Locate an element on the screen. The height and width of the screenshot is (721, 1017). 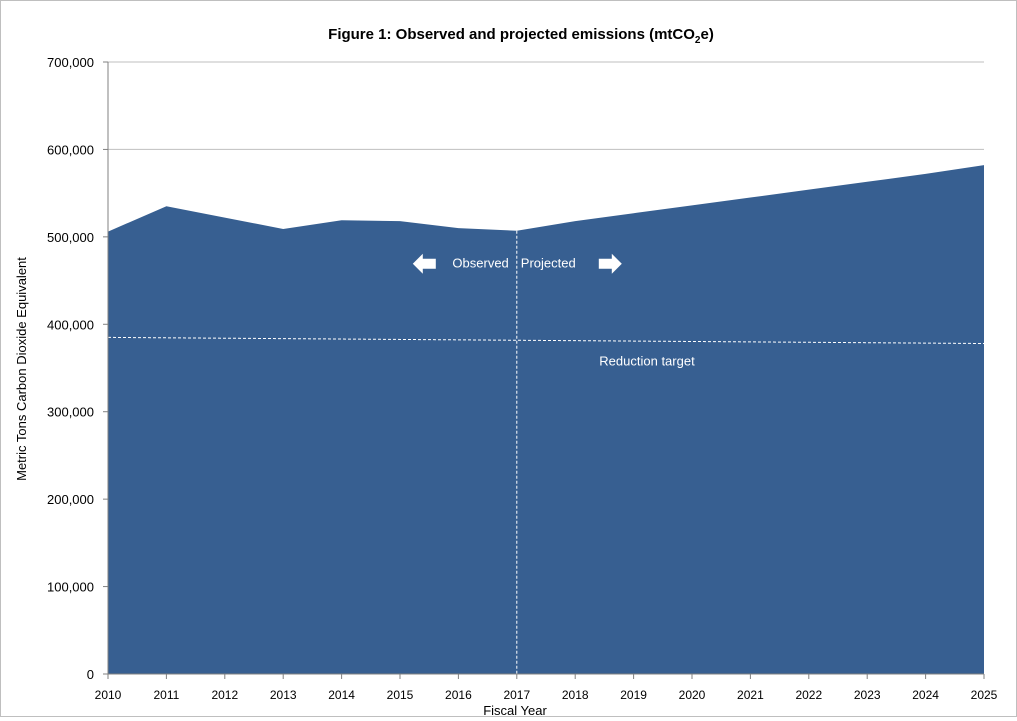
y-tick-label: 500,000 is located at coordinates (70, 237).